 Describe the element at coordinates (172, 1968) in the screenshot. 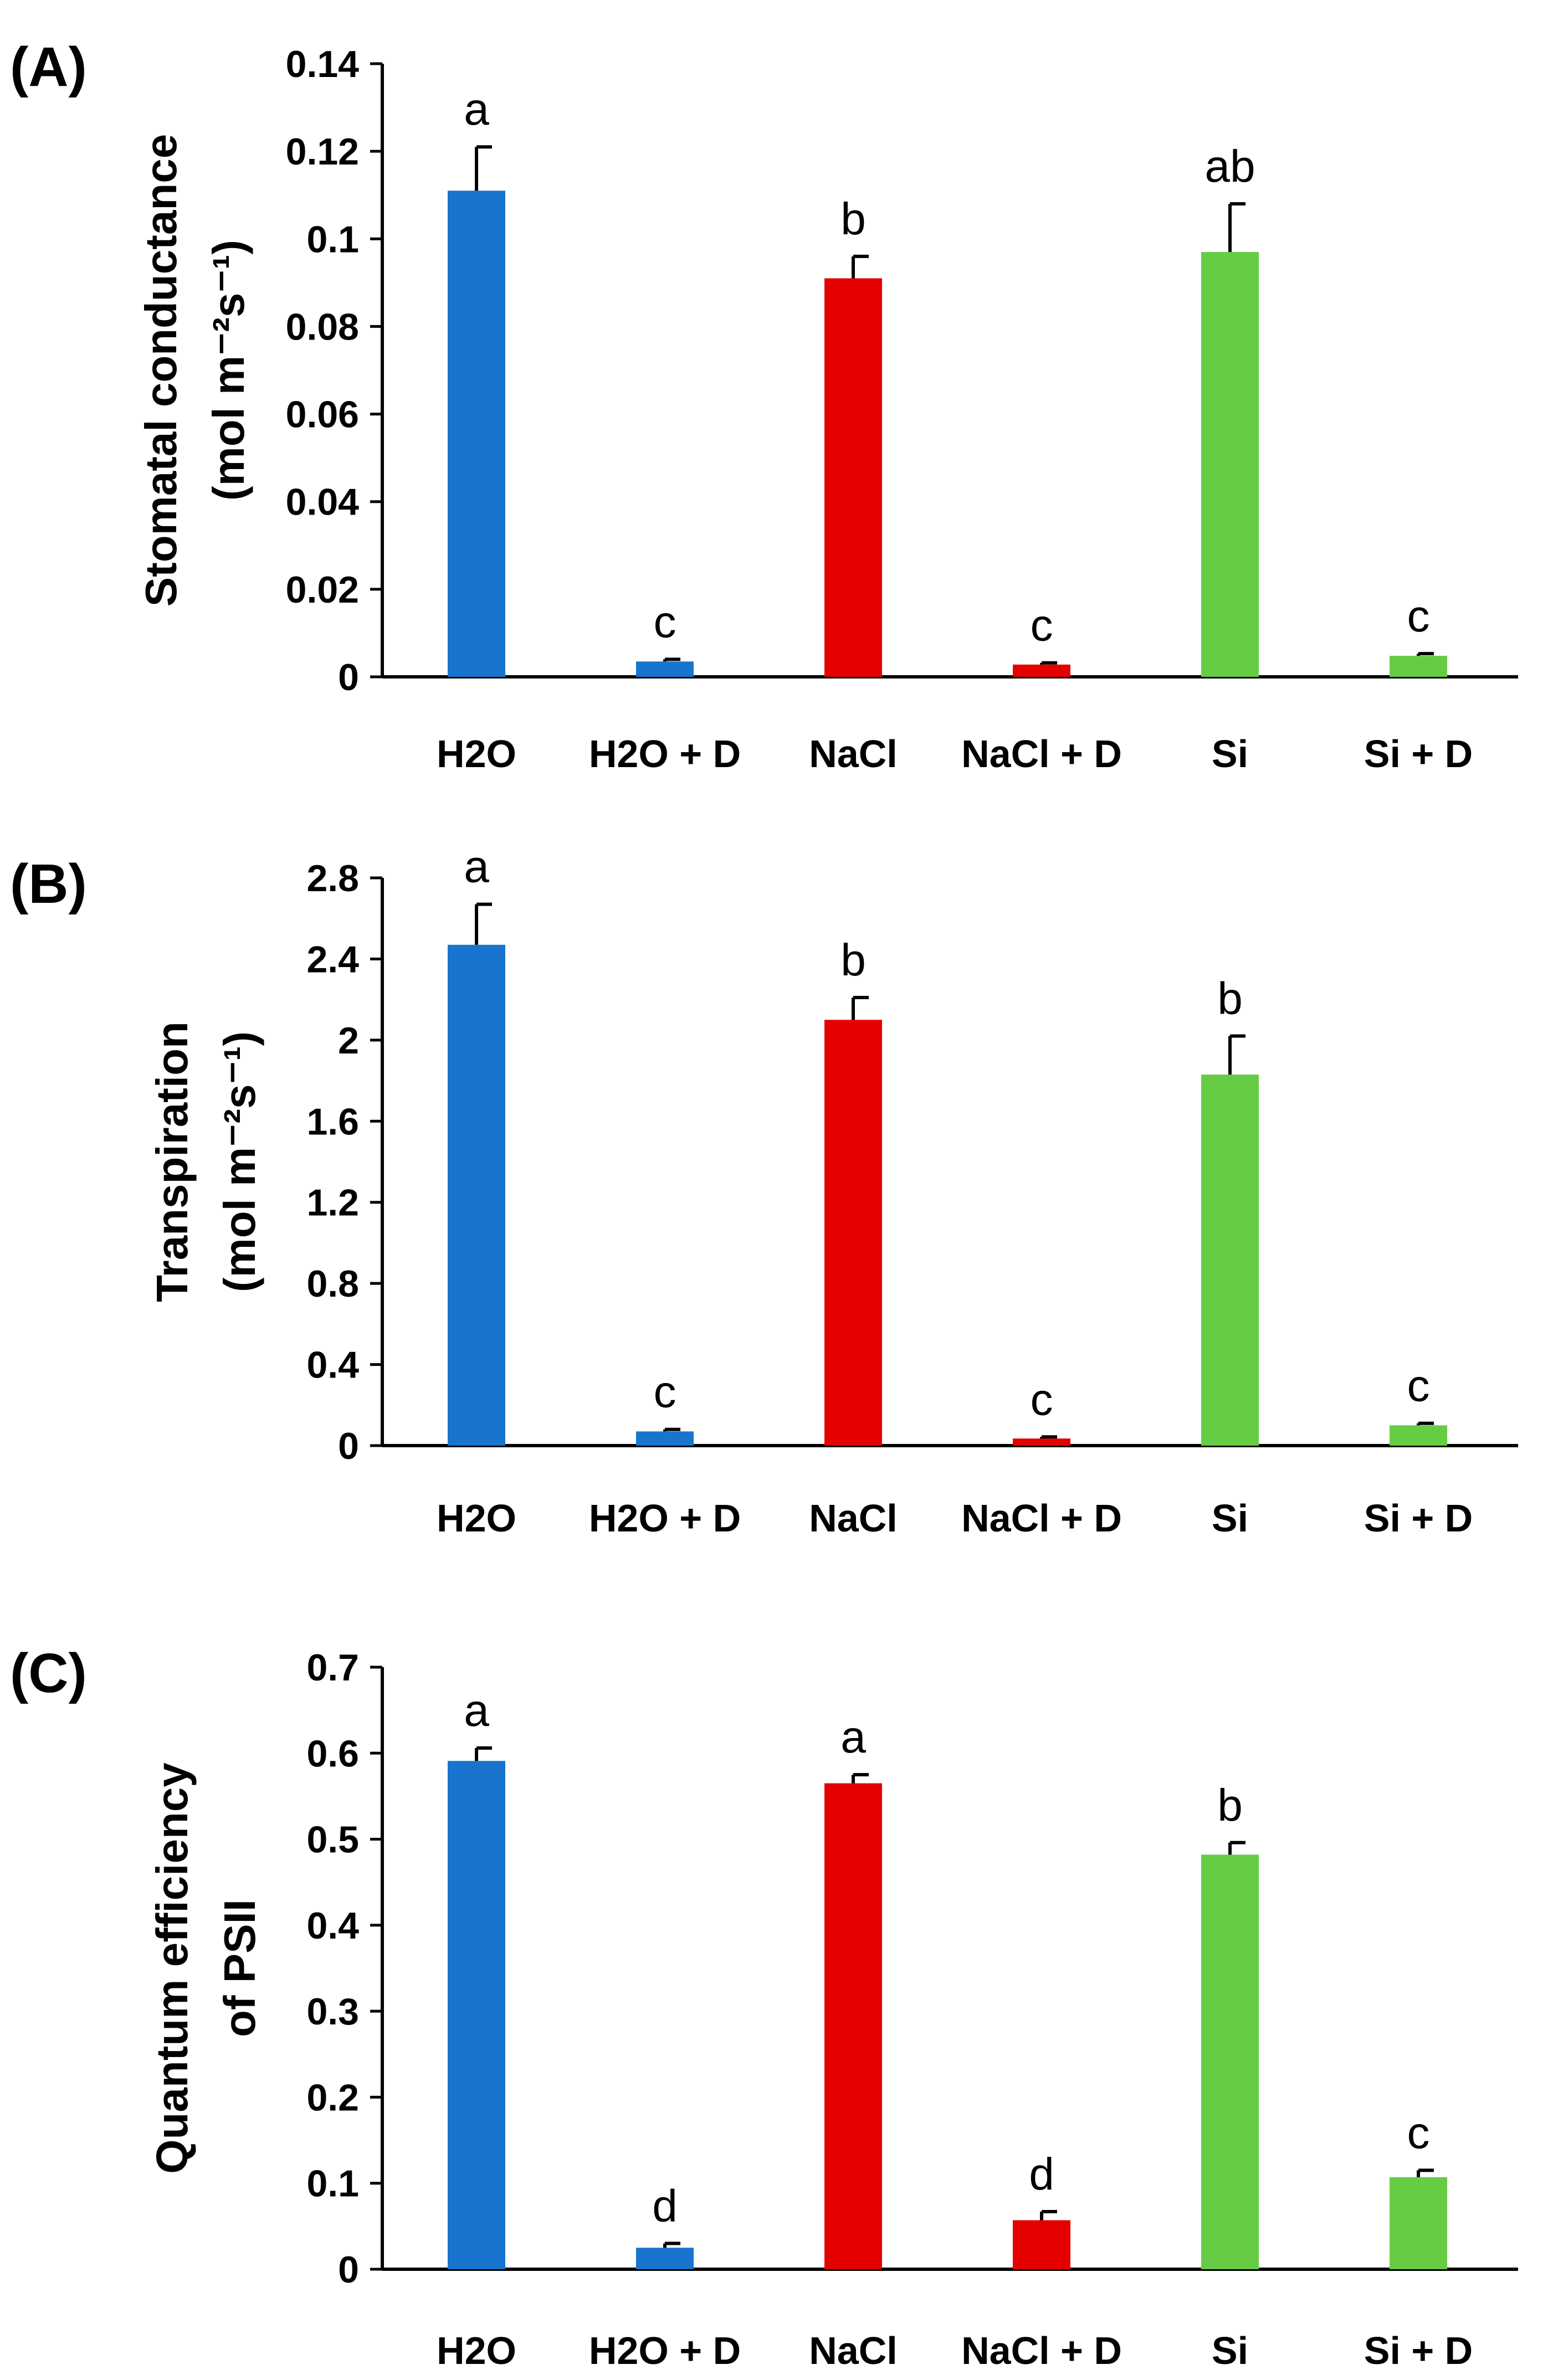

I see `y-axis-label-line1: Quantum efficiency` at that location.